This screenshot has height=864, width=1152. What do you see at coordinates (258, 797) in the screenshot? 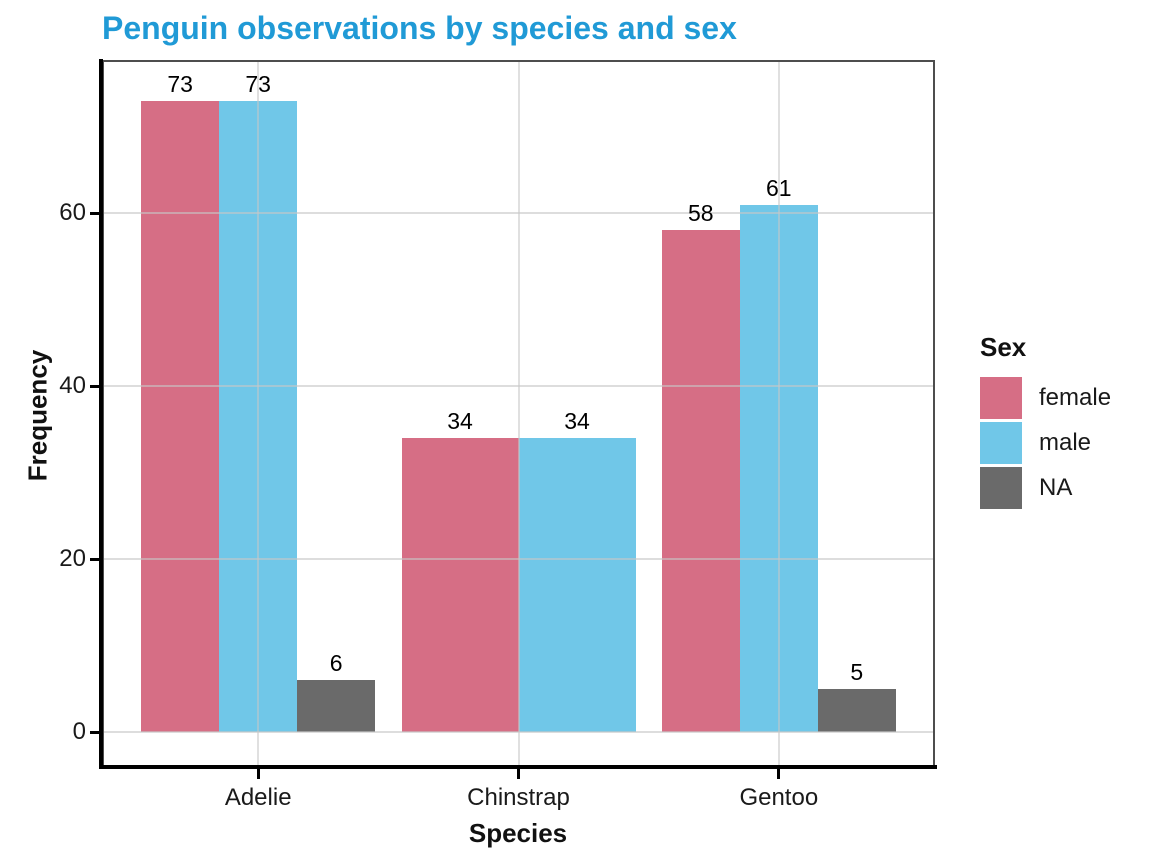
I see `x-axis-tick-label: Adelie` at bounding box center [258, 797].